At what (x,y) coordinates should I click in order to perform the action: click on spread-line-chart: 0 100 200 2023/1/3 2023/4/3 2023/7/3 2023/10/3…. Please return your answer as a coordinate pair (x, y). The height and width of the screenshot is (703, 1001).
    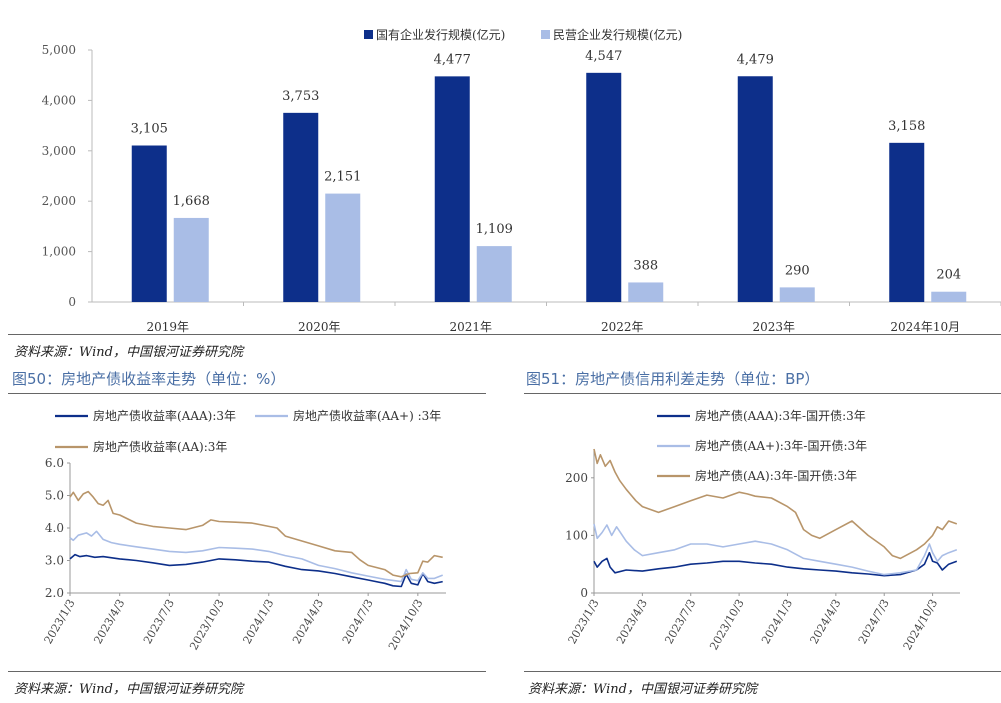
    Looking at the image, I should click on (762, 530).